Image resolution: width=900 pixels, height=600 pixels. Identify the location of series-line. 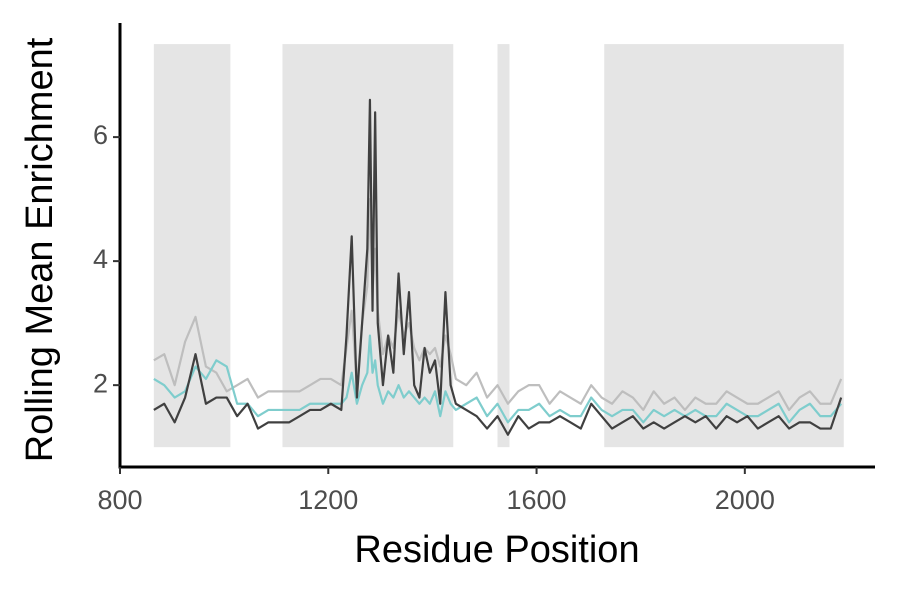
(498, 379).